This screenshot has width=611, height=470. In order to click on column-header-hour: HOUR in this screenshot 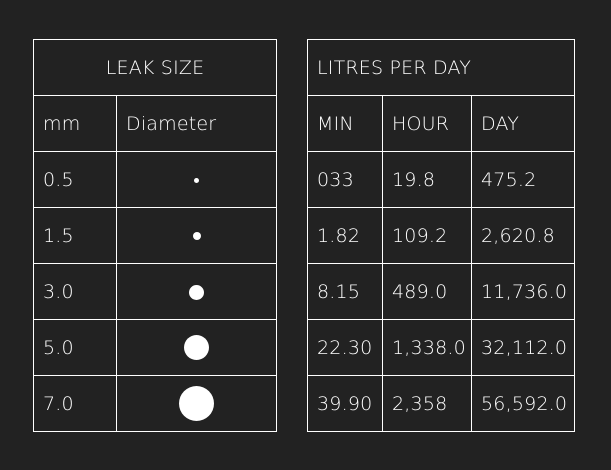, I will do `click(427, 123)`.